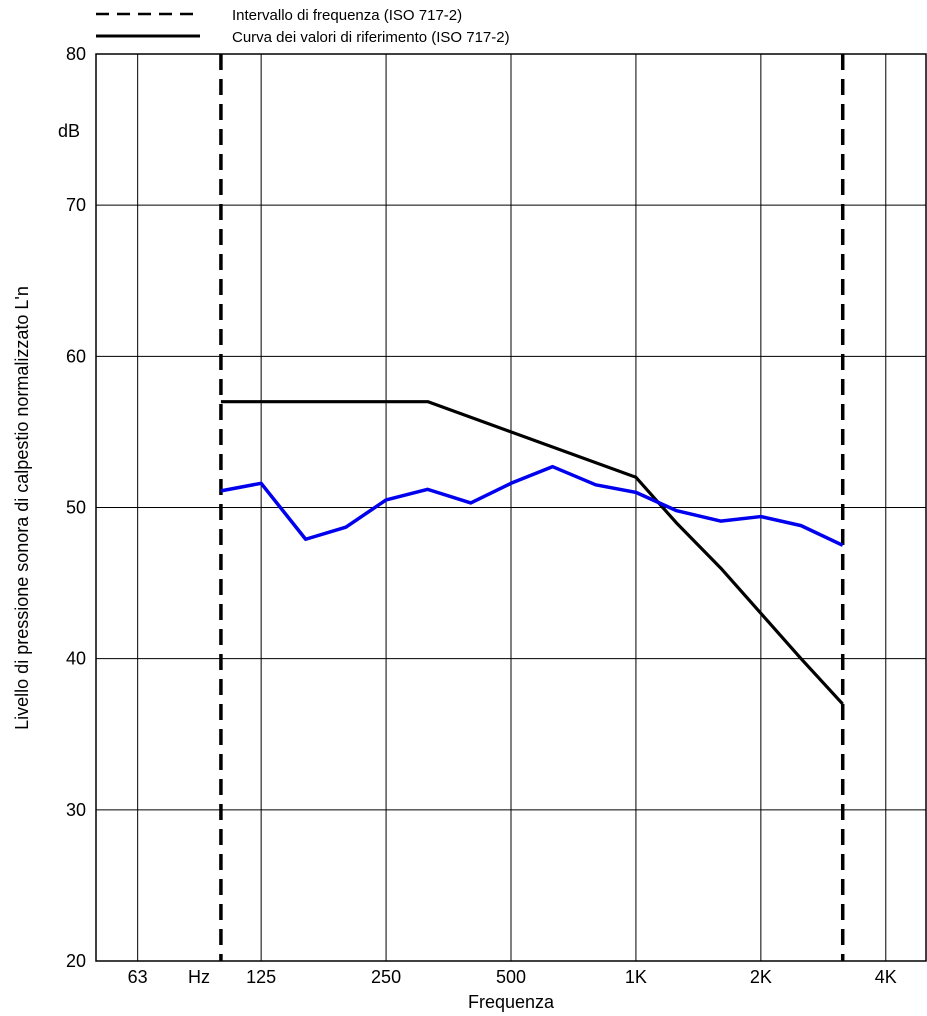  What do you see at coordinates (261, 977) in the screenshot?
I see `x-tick-label: 125` at bounding box center [261, 977].